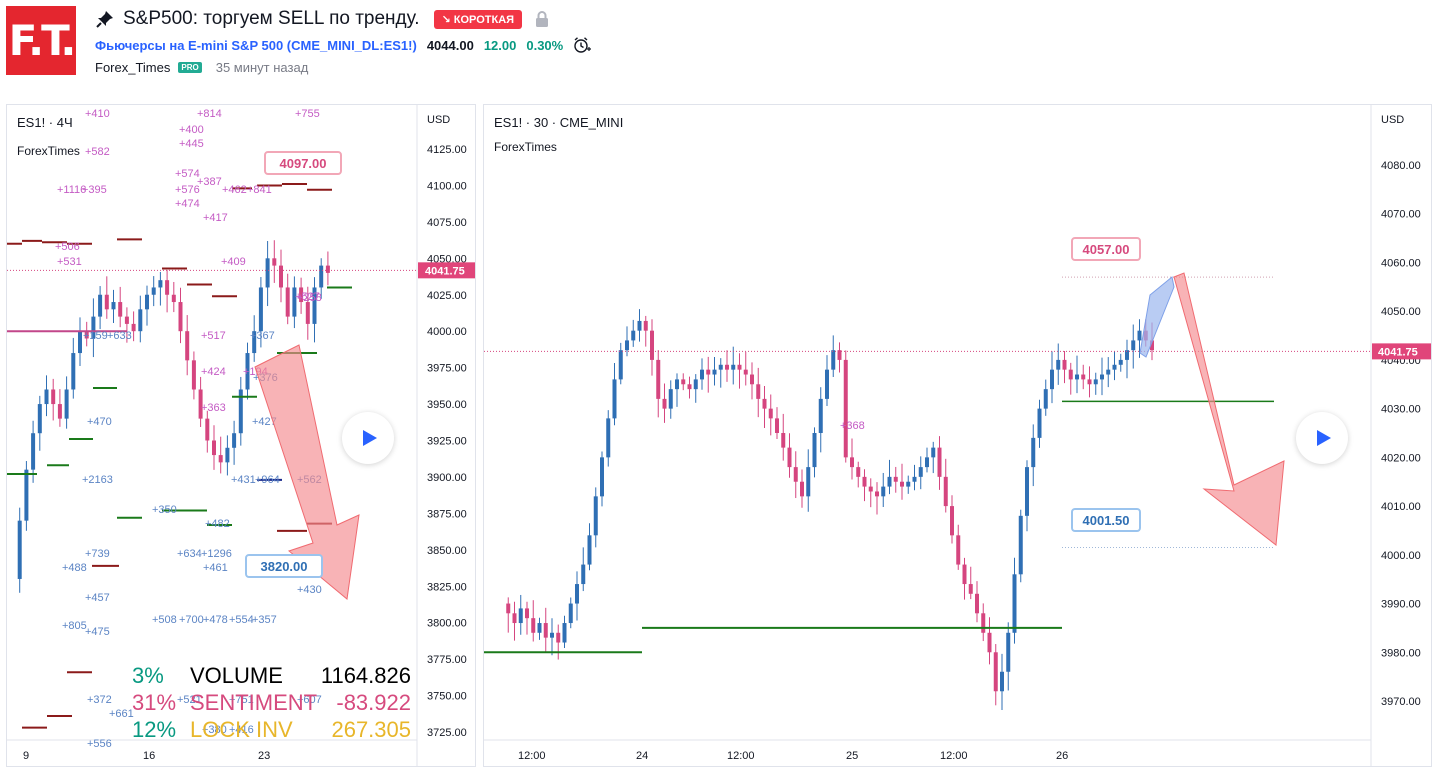 The width and height of the screenshot is (1438, 773). I want to click on volume-label: +416, so click(241, 730).